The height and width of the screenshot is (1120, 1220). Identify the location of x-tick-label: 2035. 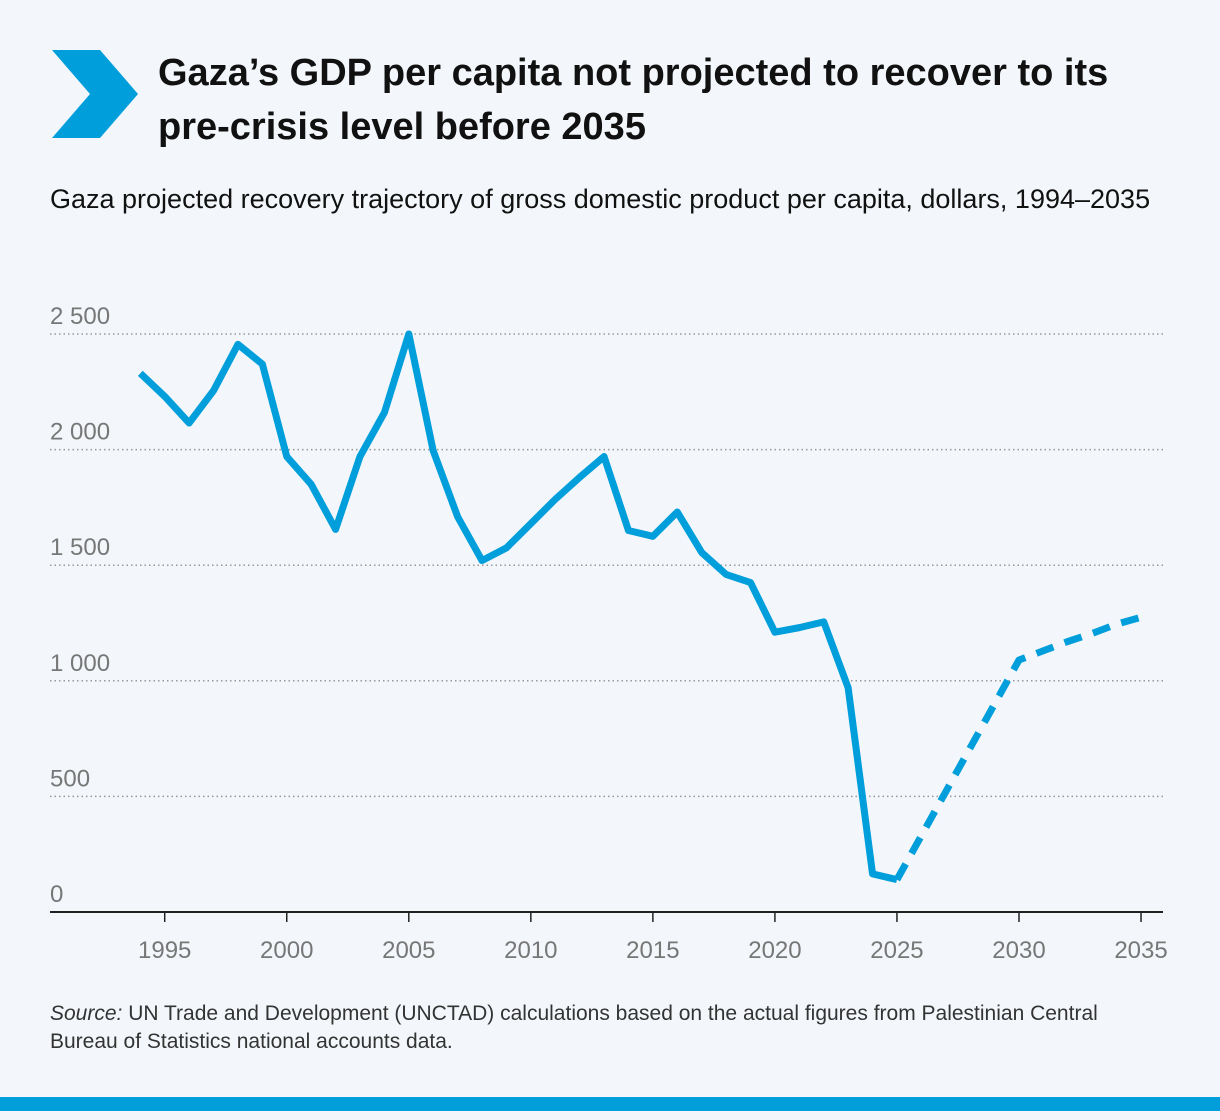
(1140, 950).